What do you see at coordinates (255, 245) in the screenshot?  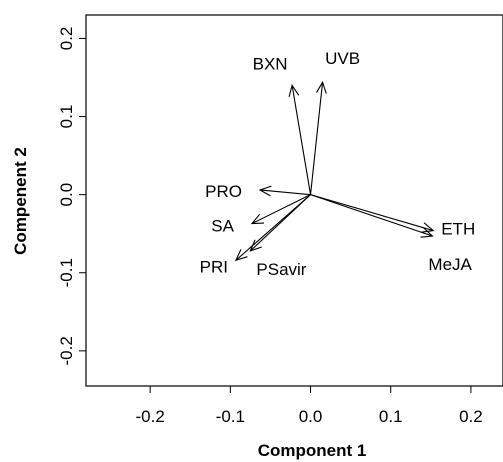 I see `arrowhead-psavir` at bounding box center [255, 245].